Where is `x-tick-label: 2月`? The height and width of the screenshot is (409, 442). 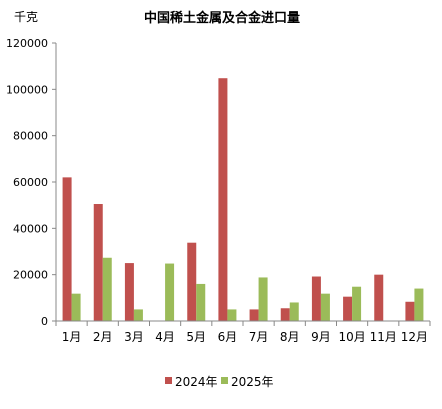 x-tick-label: 2月 is located at coordinates (103, 337).